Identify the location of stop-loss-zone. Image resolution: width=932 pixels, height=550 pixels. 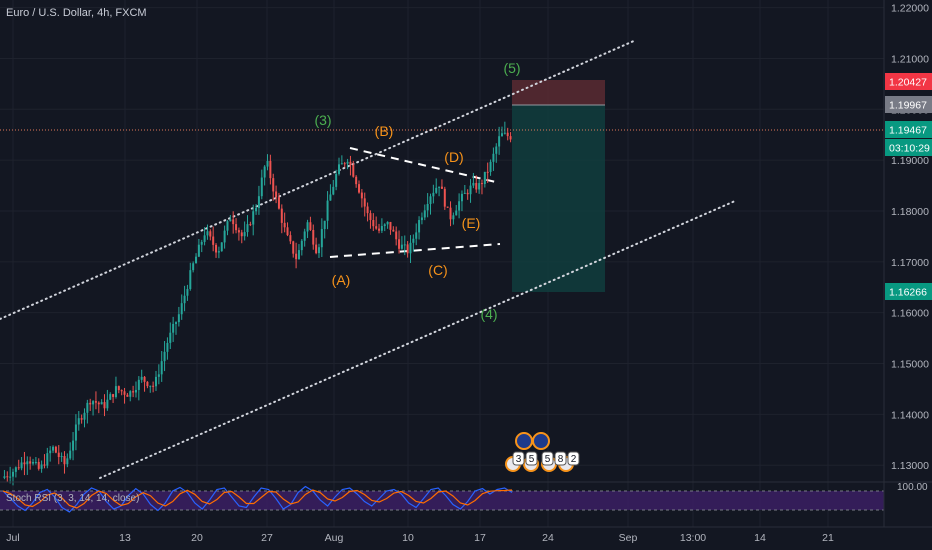
(558, 92).